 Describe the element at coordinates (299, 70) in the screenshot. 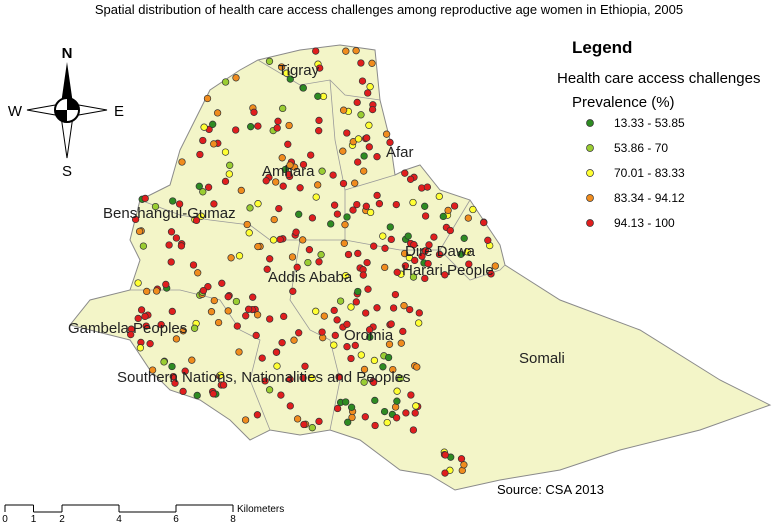

I see `region-label: Tigray` at that location.